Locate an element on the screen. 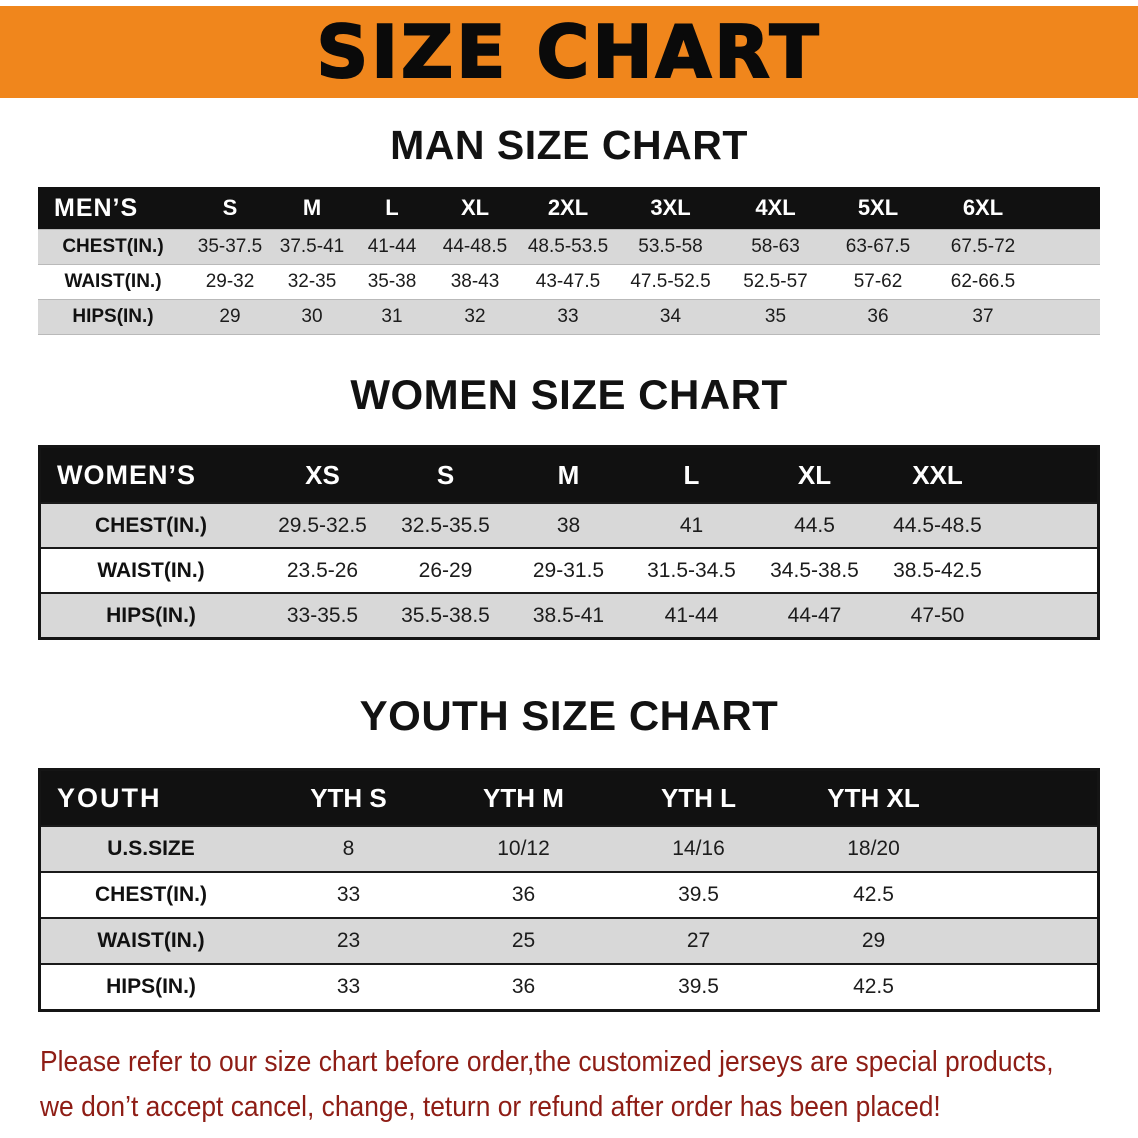 The width and height of the screenshot is (1138, 1138). measurement-value-cell: 52.5-57 is located at coordinates (775, 281).